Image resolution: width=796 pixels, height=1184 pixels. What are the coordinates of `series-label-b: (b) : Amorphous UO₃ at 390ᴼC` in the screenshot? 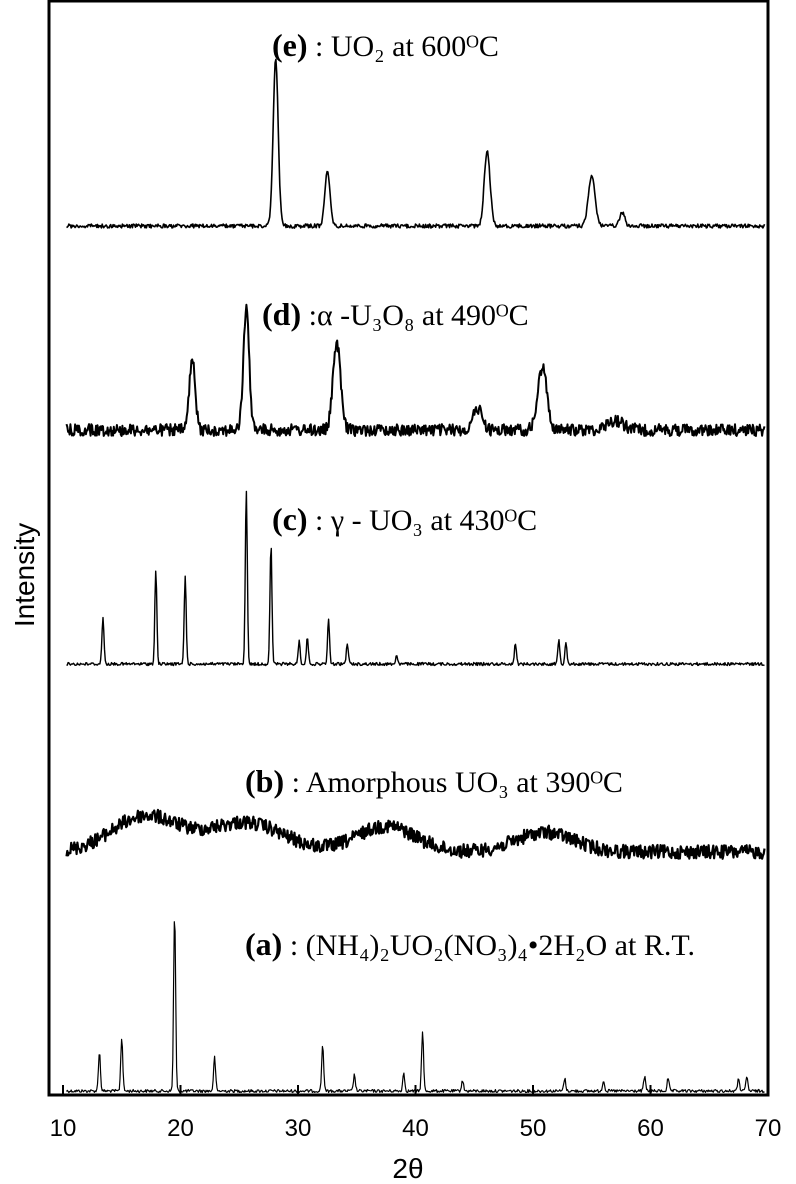 It's located at (434, 781).